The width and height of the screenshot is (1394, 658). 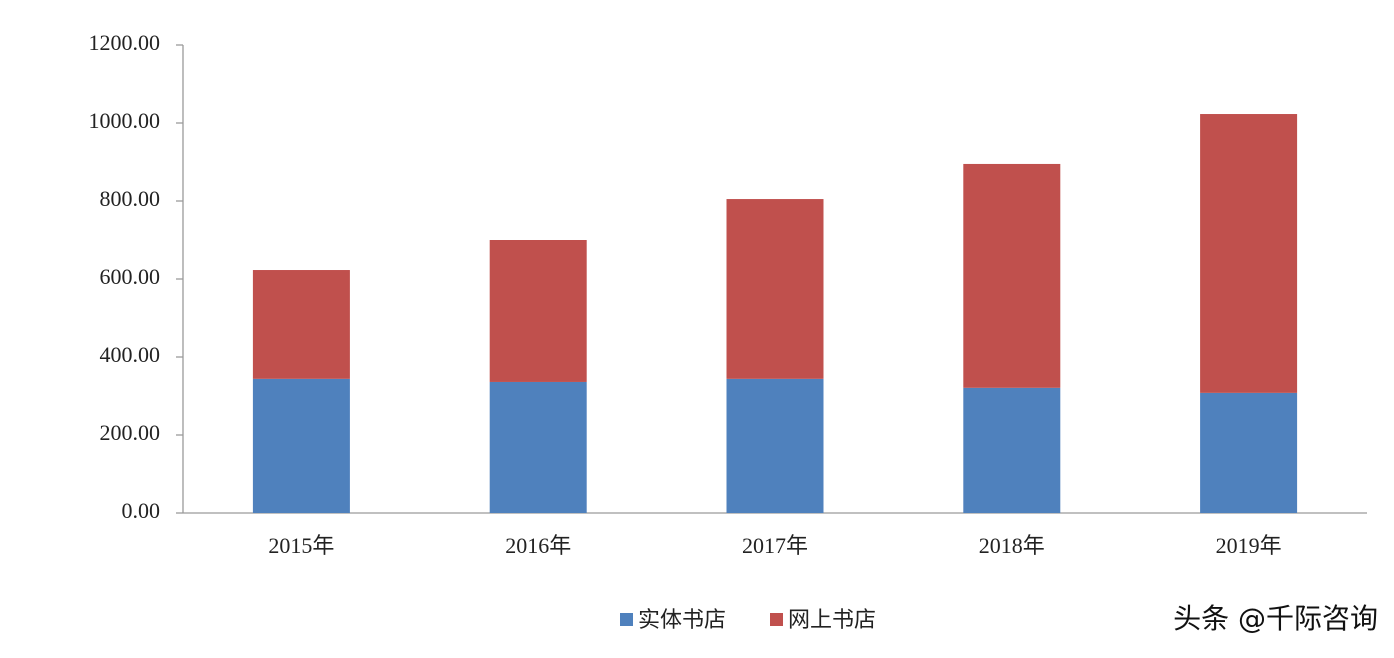 What do you see at coordinates (141, 510) in the screenshot?
I see `y-tick-label: 0.00` at bounding box center [141, 510].